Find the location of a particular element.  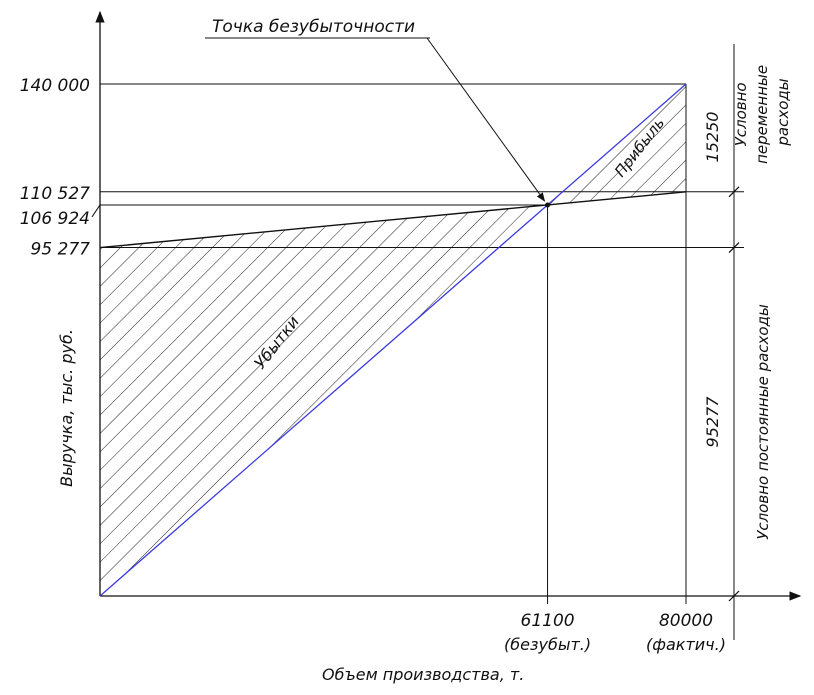

x-tick-label: 80000 is located at coordinates (686, 621).